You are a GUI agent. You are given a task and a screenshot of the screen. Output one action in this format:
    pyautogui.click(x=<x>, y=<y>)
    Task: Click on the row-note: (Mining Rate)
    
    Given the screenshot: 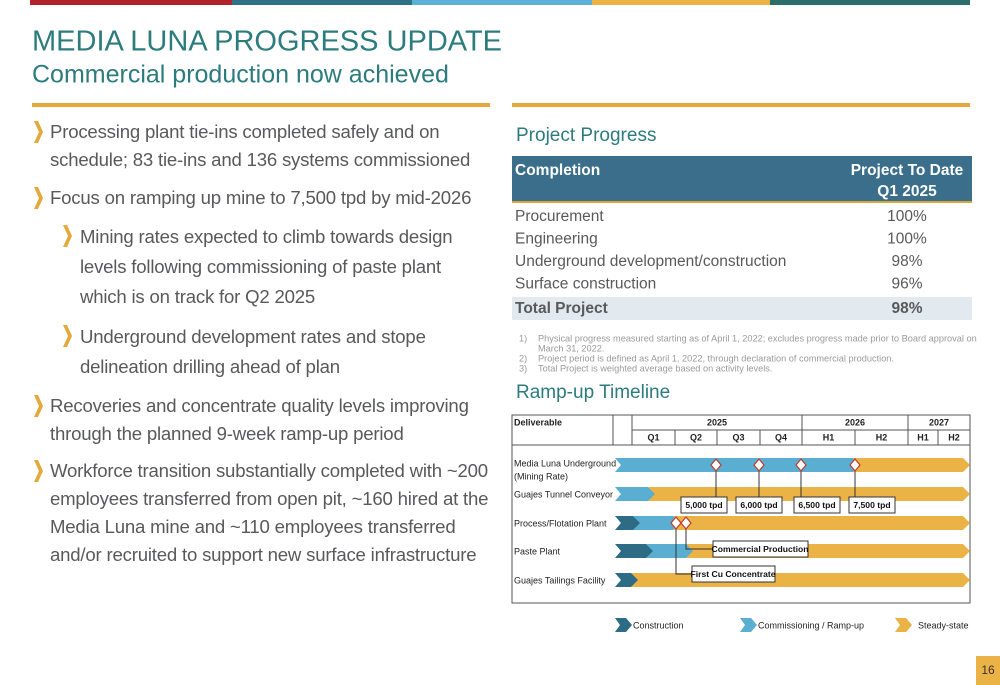 What is the action you would take?
    pyautogui.click(x=541, y=476)
    